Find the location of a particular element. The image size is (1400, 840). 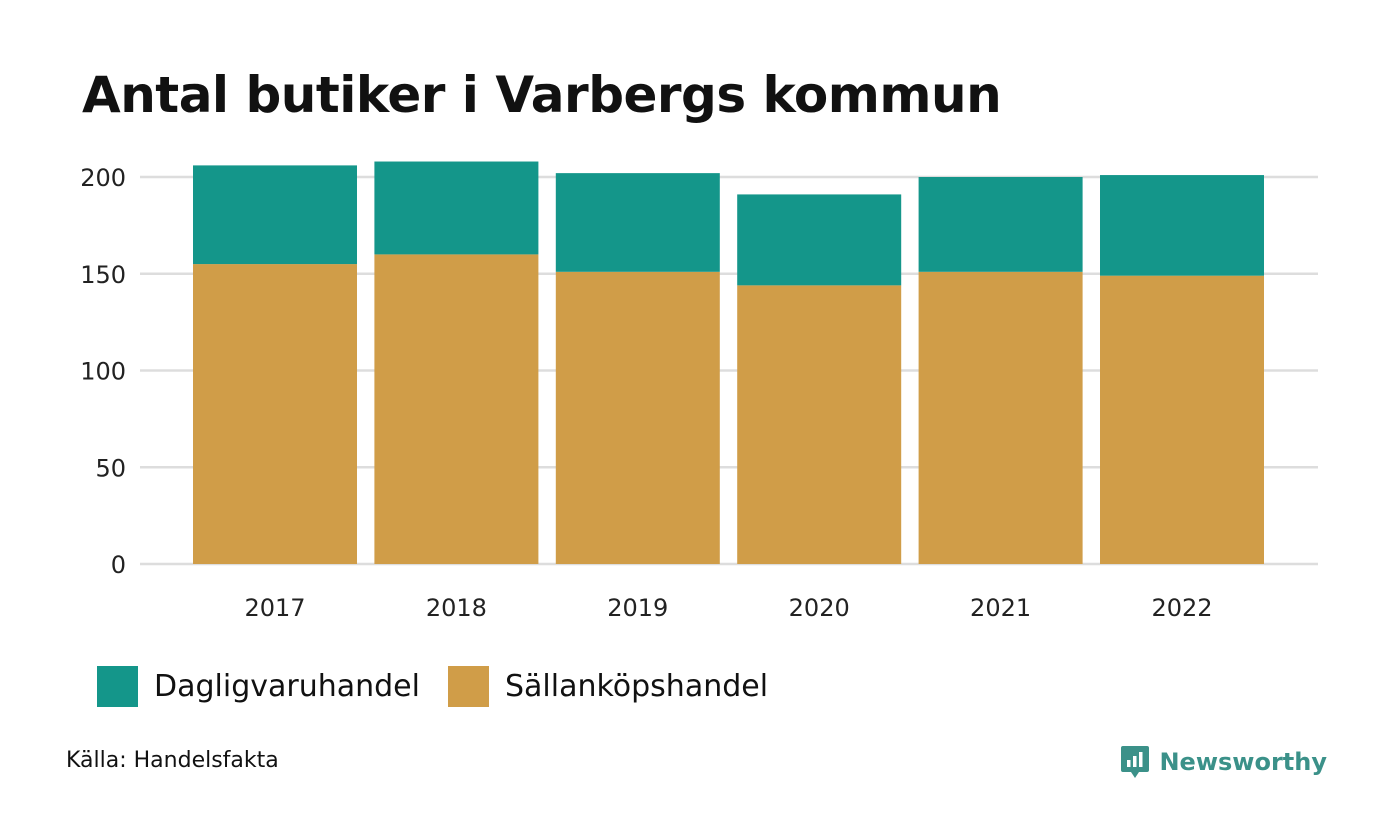

y-tick-label: 200 is located at coordinates (103, 178).